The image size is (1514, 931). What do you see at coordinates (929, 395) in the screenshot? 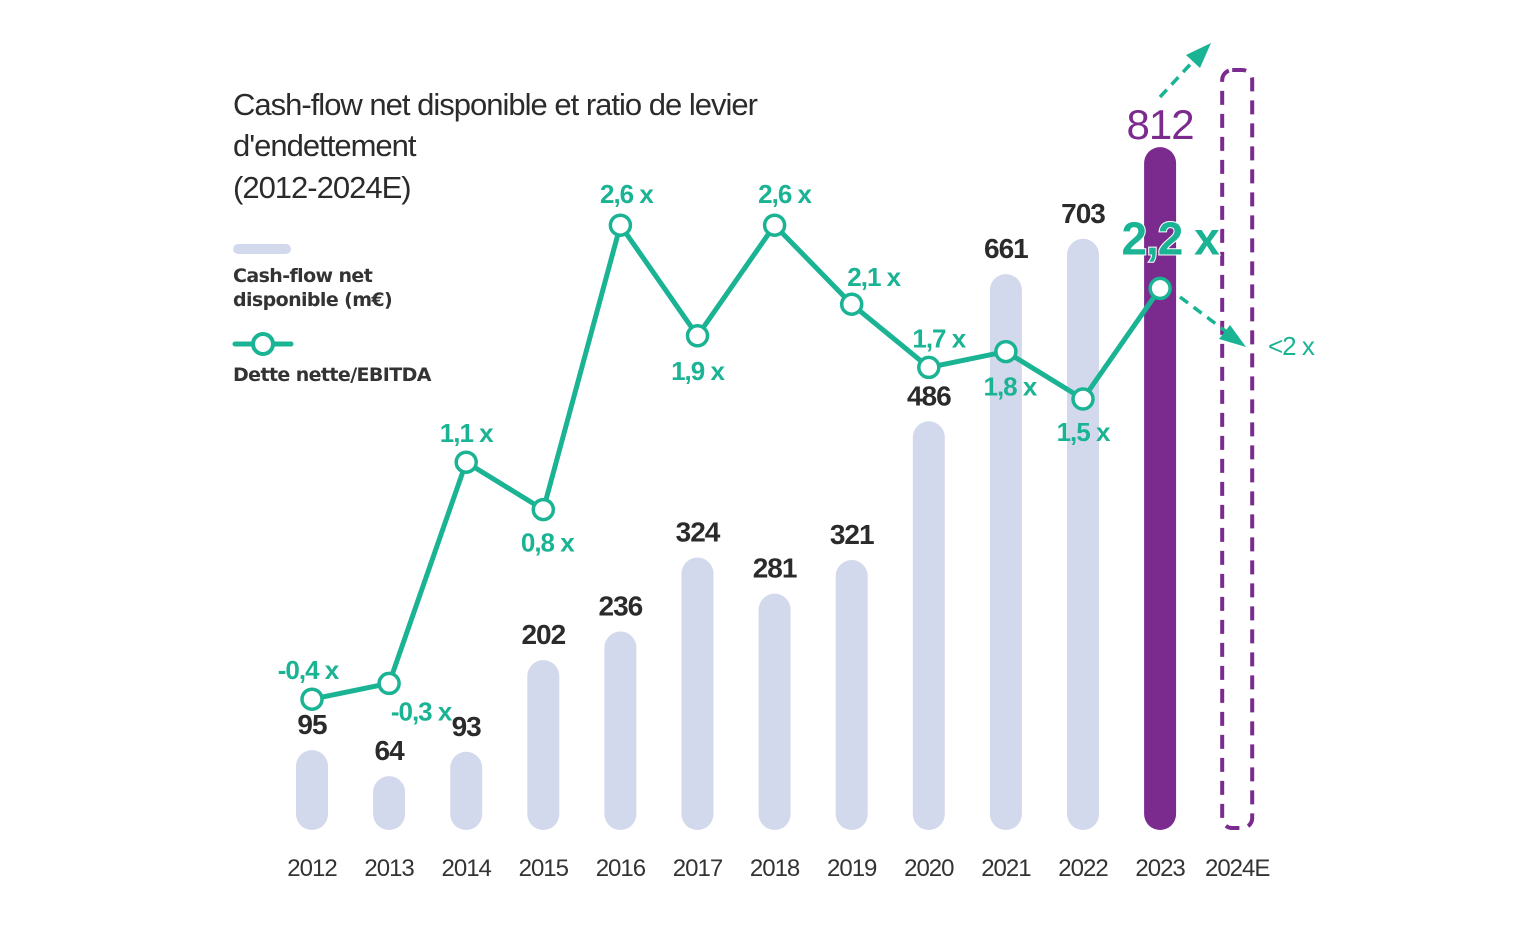
I see `bar-value-label: 486` at bounding box center [929, 395].